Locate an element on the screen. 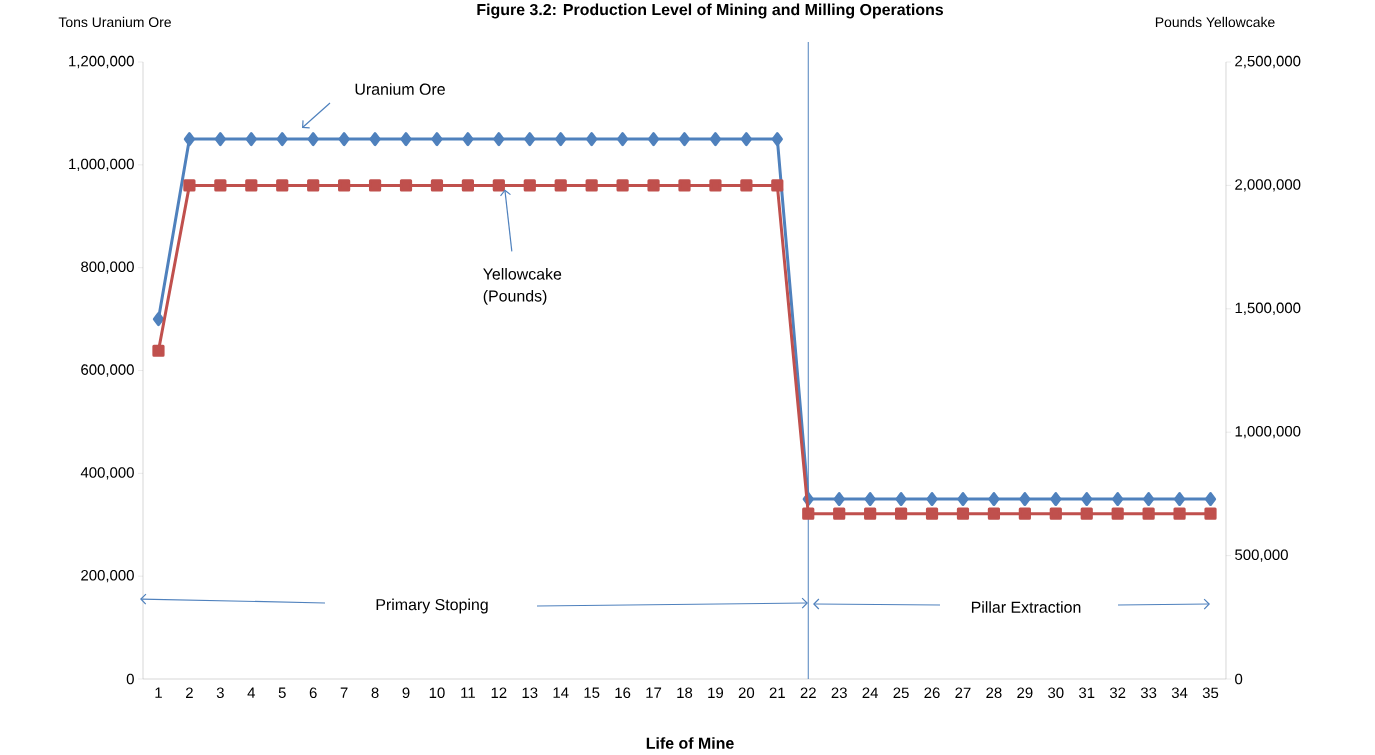  x-tick-label: 4 is located at coordinates (251, 692).